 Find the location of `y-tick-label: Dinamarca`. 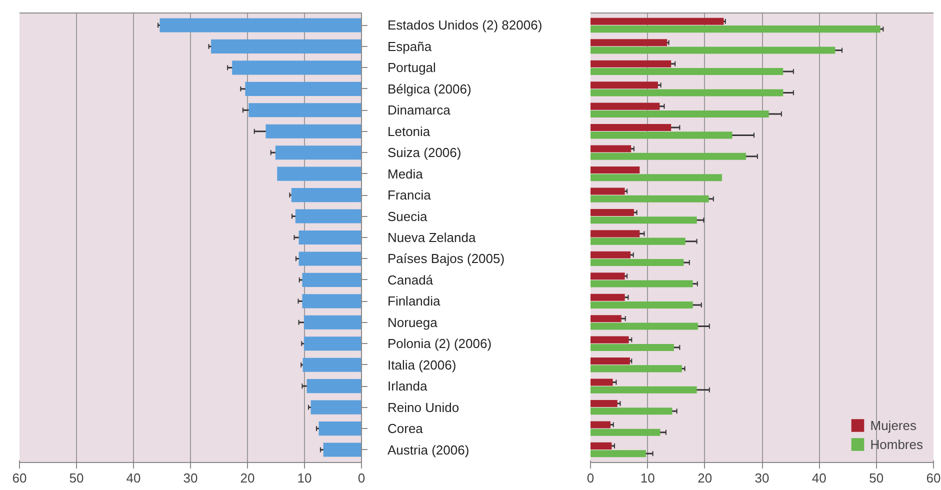

y-tick-label: Dinamarca is located at coordinates (420, 110).